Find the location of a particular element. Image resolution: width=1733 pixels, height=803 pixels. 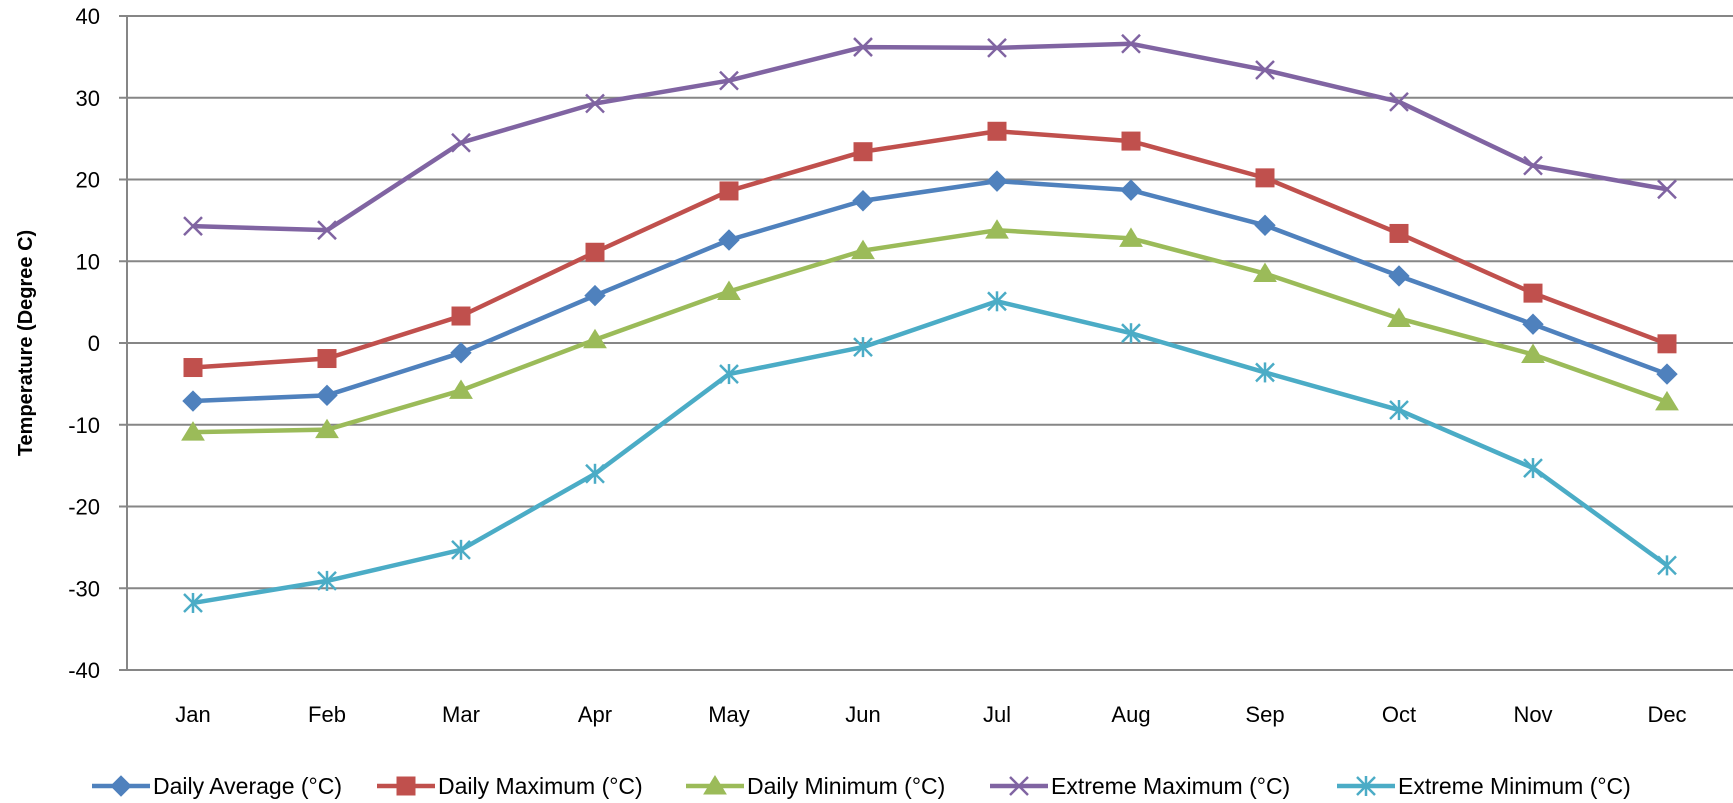

legend-label: Daily Maximum (°C) is located at coordinates (540, 786).